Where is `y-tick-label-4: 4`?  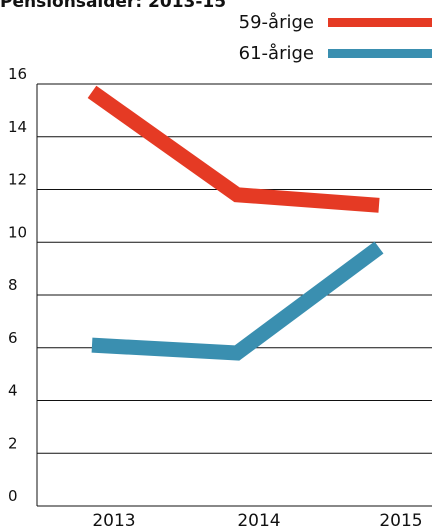 y-tick-label-4: 4 is located at coordinates (13, 391).